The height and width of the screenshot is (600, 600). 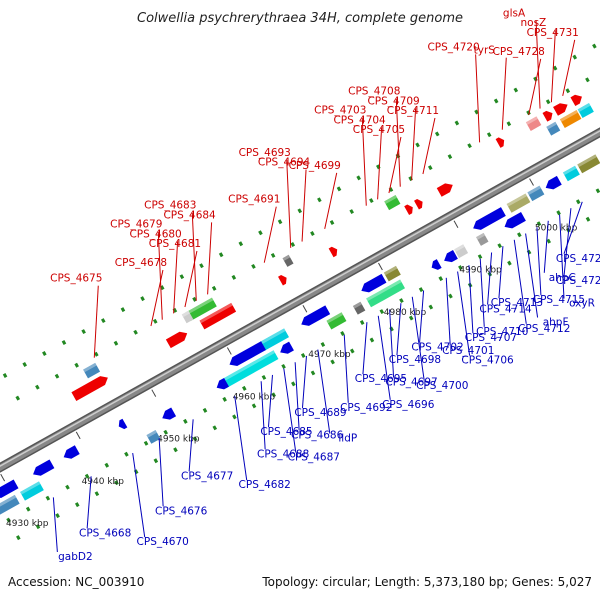 What do you see at coordinates (411, 383) in the screenshot?
I see `gene-label-reverse: CPS_4697` at bounding box center [411, 383].